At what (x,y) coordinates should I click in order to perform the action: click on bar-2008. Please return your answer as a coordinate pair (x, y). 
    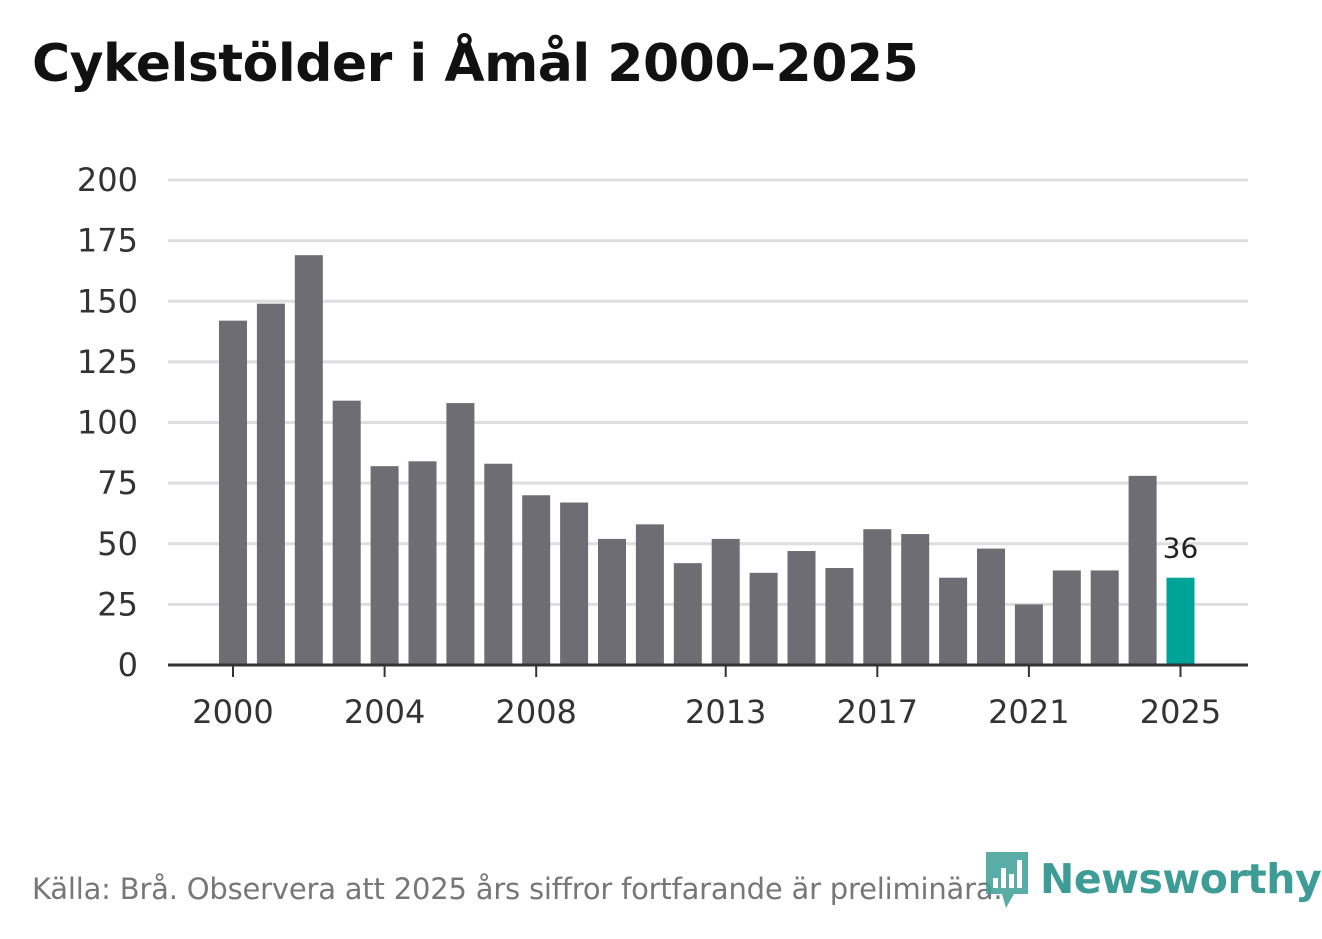
    Looking at the image, I should click on (536, 580).